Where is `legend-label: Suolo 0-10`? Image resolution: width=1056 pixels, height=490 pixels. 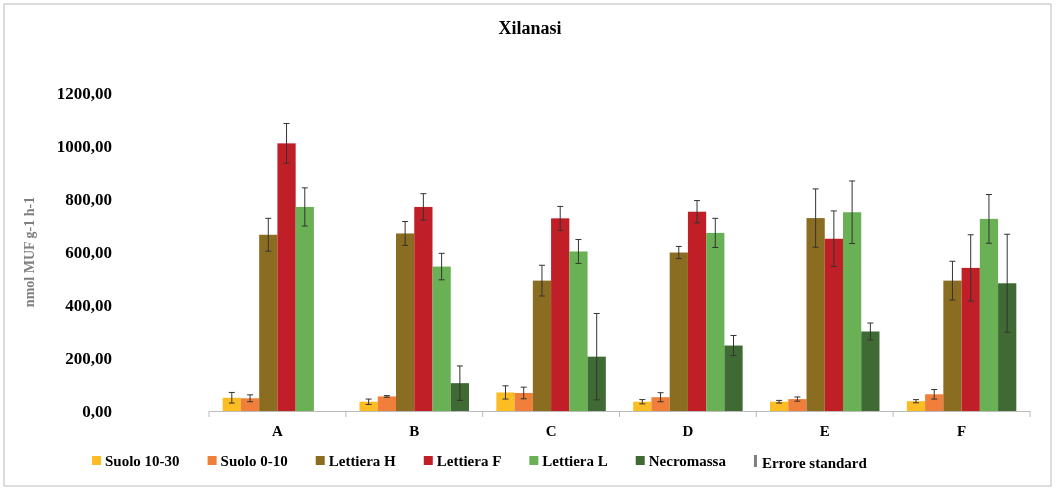 legend-label: Suolo 0-10 is located at coordinates (254, 461).